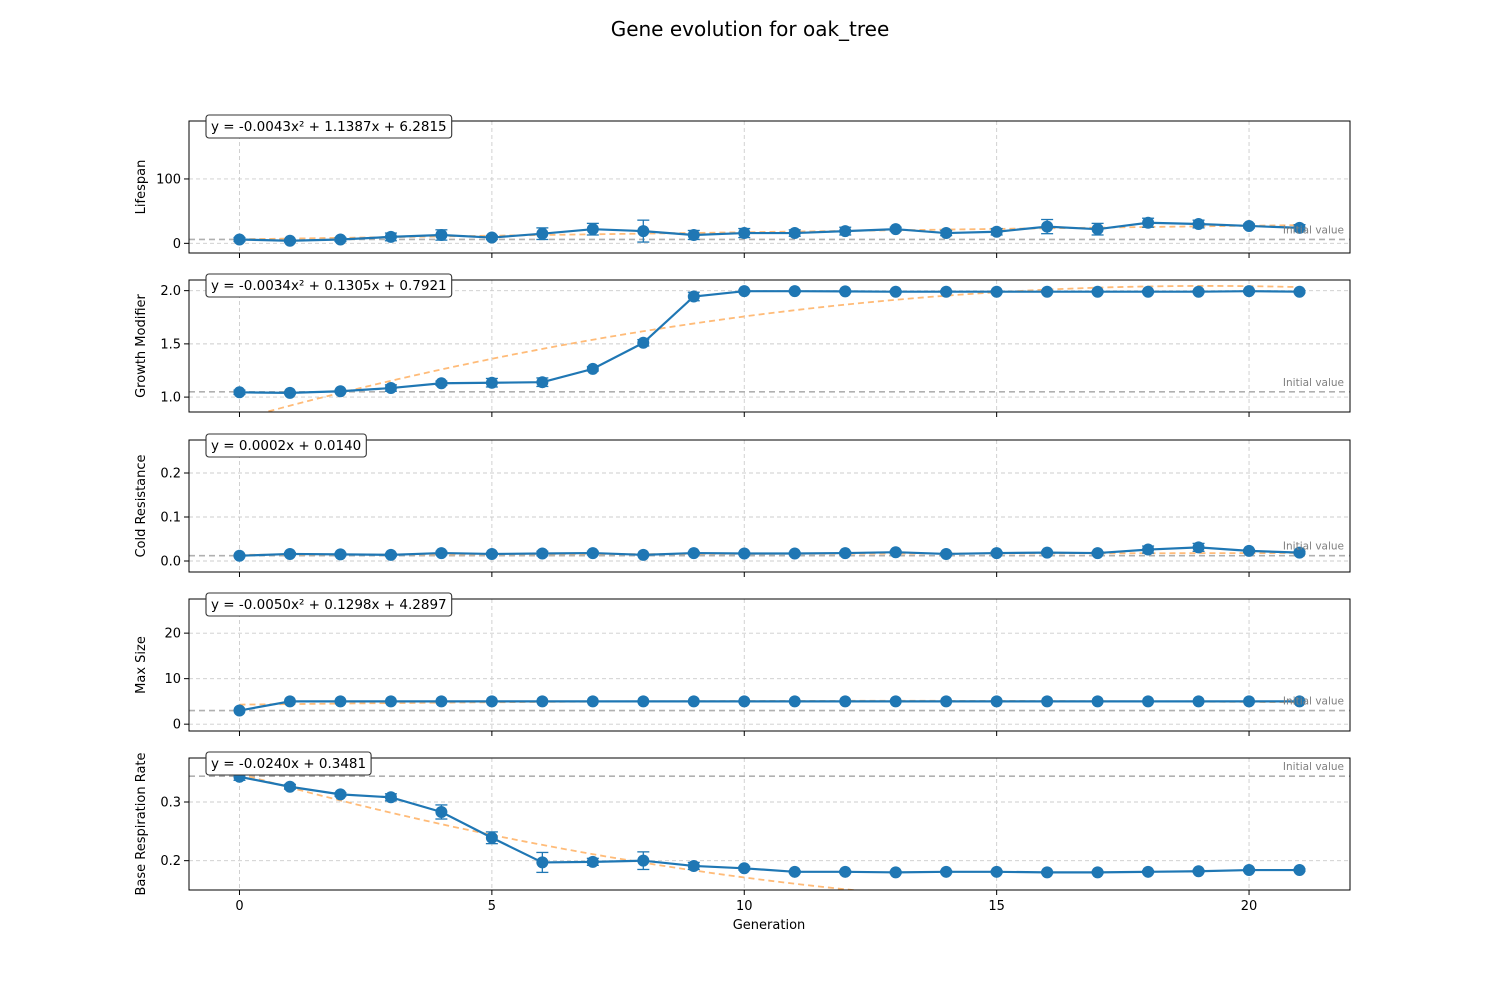  I want to click on y-tick-label: 0.3, so click(170, 803).